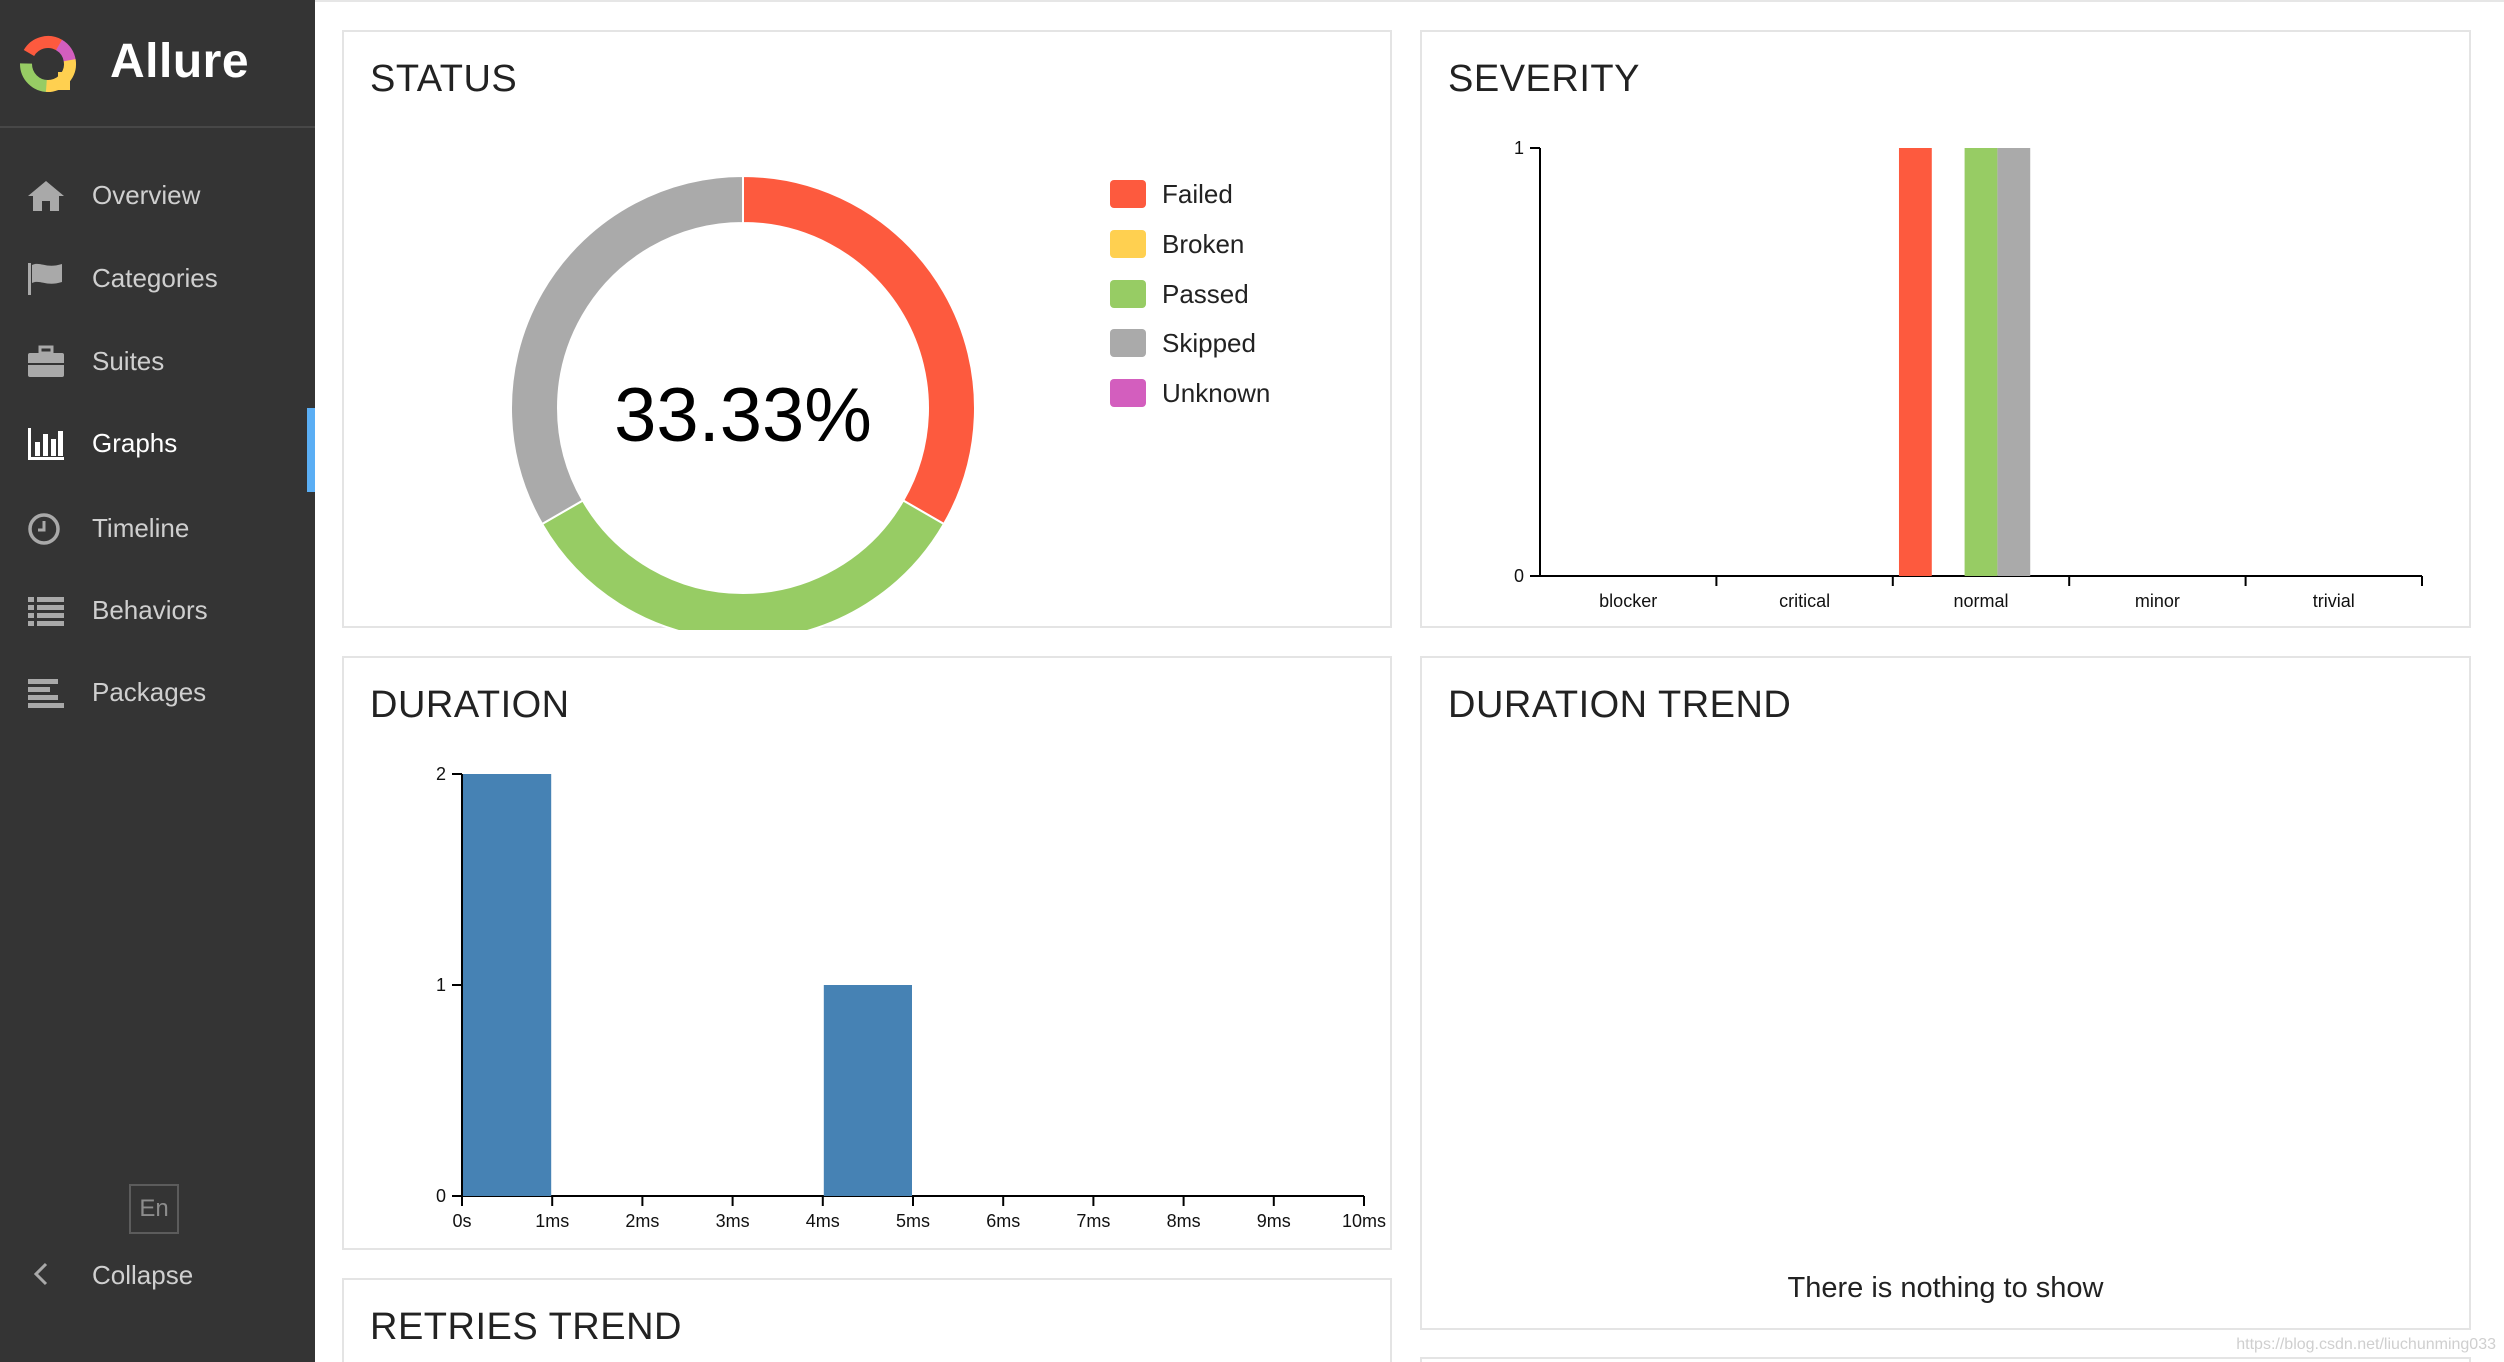  What do you see at coordinates (150, 610) in the screenshot?
I see `sidebar-item-label: Behaviors` at bounding box center [150, 610].